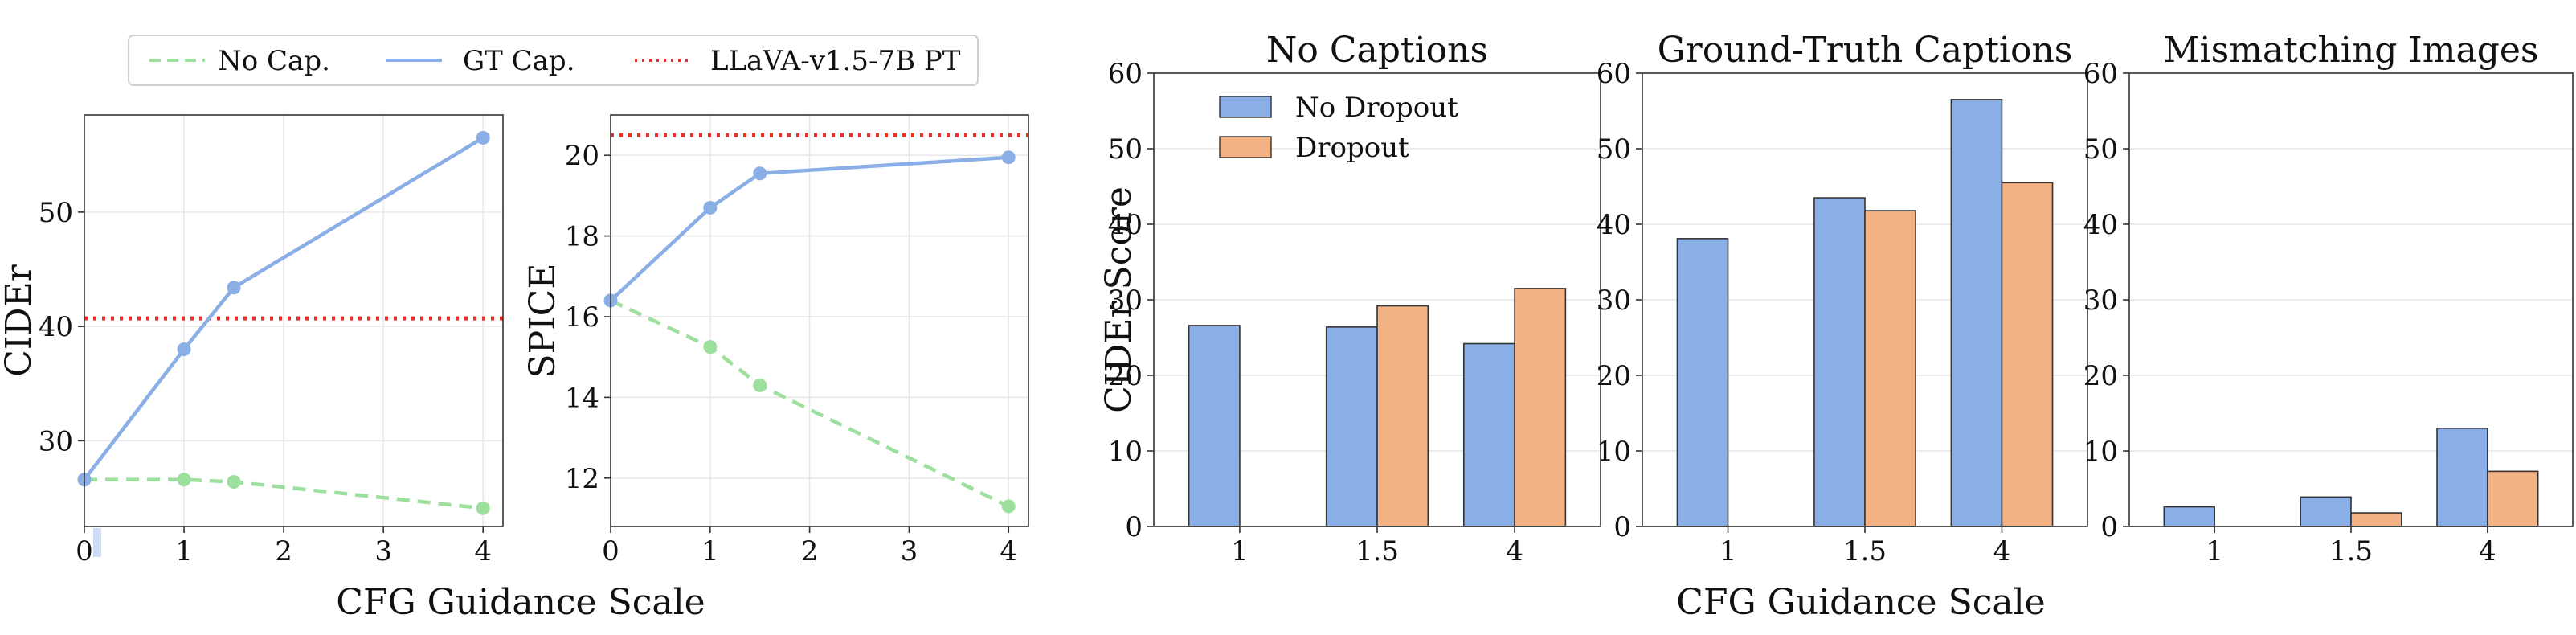  I want to click on left-x-axis-label: CFG Guidance Scale, so click(520, 602).